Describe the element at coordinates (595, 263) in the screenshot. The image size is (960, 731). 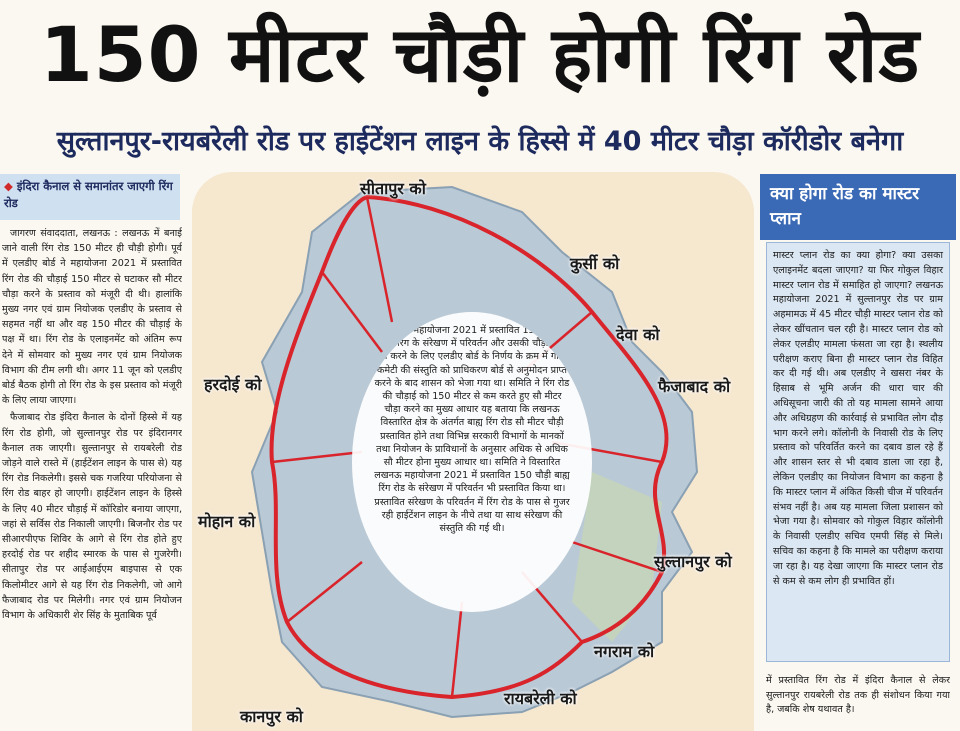
I see `map-label: कुर्सी को` at that location.